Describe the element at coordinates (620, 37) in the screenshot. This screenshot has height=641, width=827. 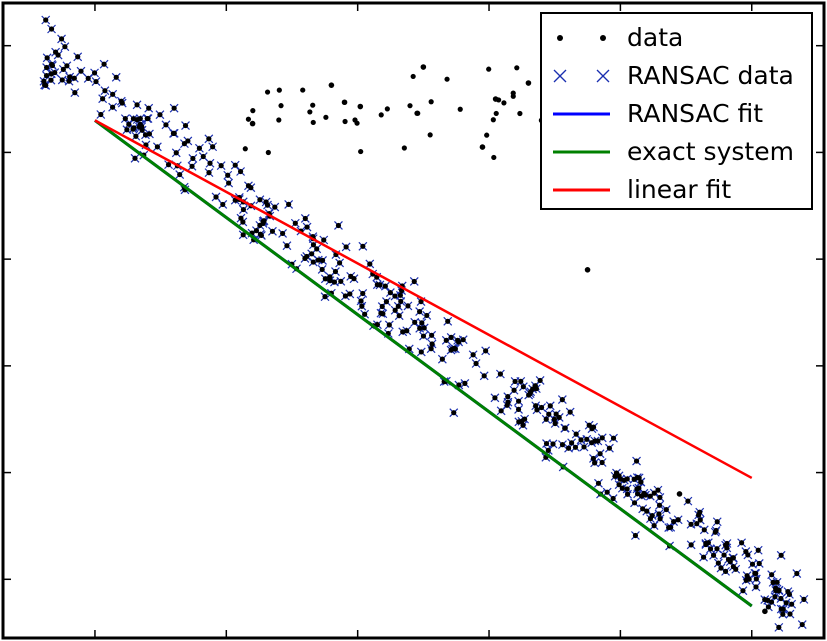
I see `legend-entry: data` at that location.